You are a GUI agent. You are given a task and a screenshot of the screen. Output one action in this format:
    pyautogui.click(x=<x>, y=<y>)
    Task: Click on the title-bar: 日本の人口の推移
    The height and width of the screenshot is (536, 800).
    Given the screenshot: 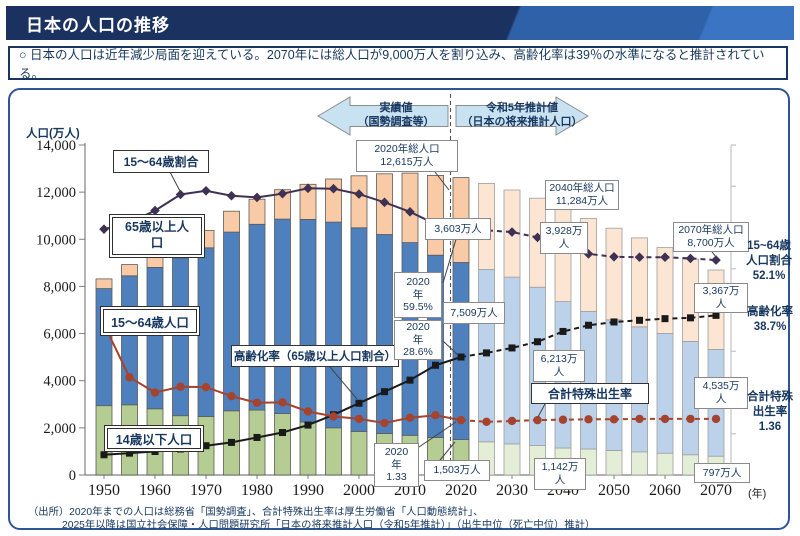 What is the action you would take?
    pyautogui.click(x=400, y=23)
    